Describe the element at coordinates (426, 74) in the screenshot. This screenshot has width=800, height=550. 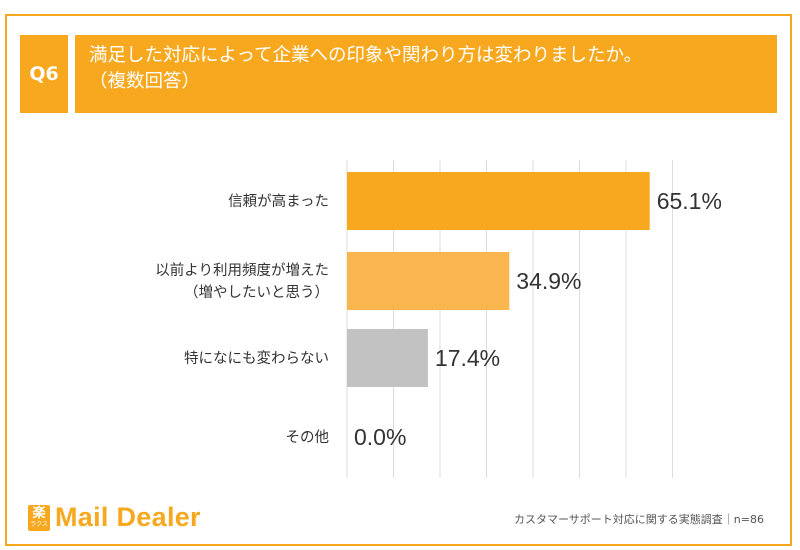
I see `question-title: 満足した対応によって企業への印象や関わり方は変わりましたか。 （複数回答）` at that location.